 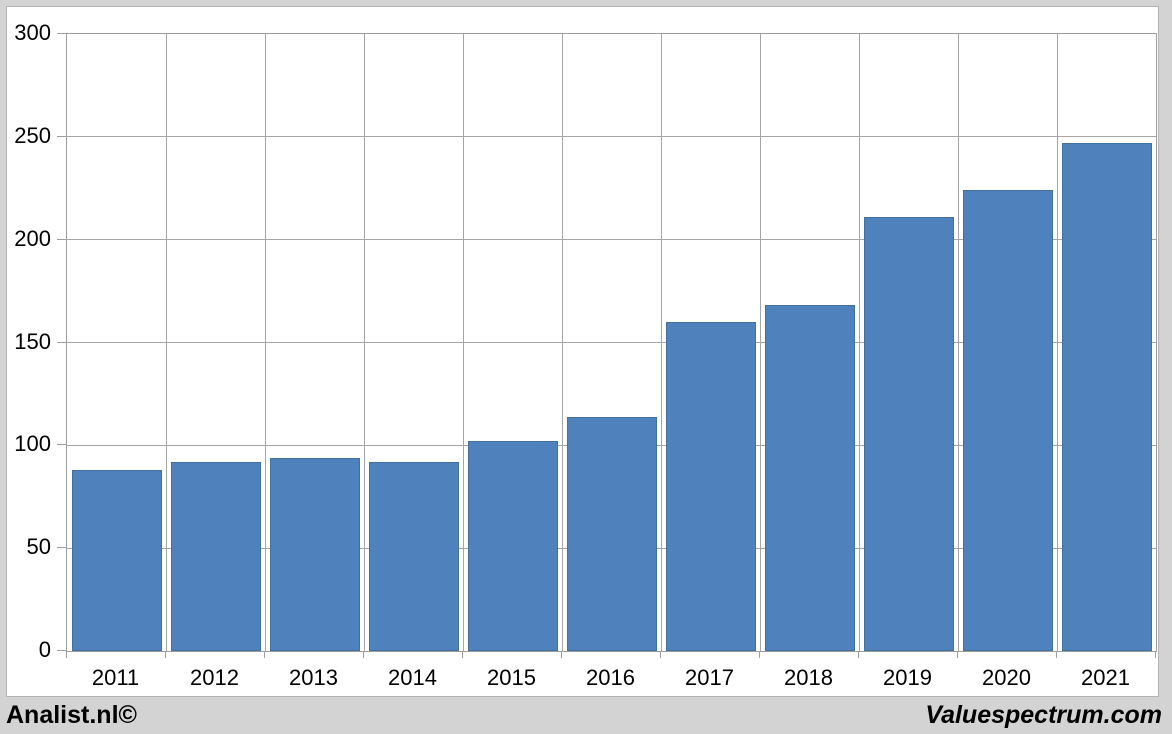 What do you see at coordinates (214, 677) in the screenshot?
I see `x-tick-label-2012: 2012` at bounding box center [214, 677].